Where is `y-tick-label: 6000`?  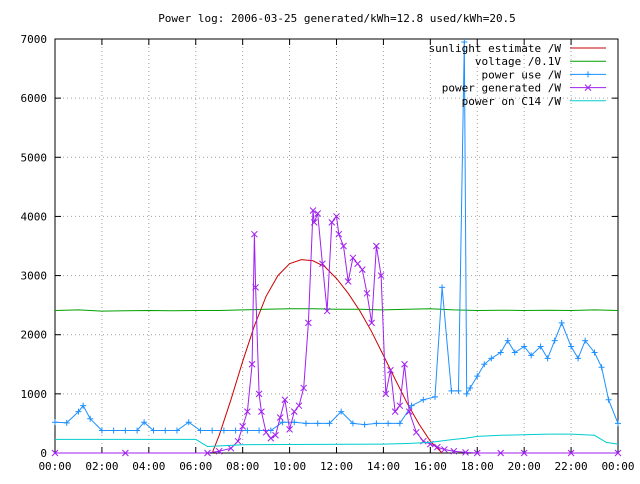 y-tick-label: 6000 is located at coordinates (34, 98).